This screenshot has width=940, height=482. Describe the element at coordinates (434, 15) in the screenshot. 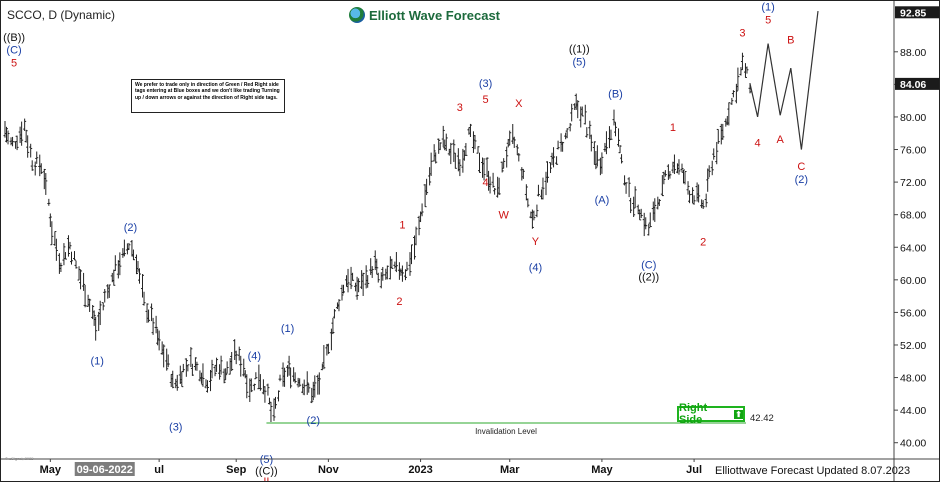

I see `brand-name: Elliott Wave Forecast` at that location.